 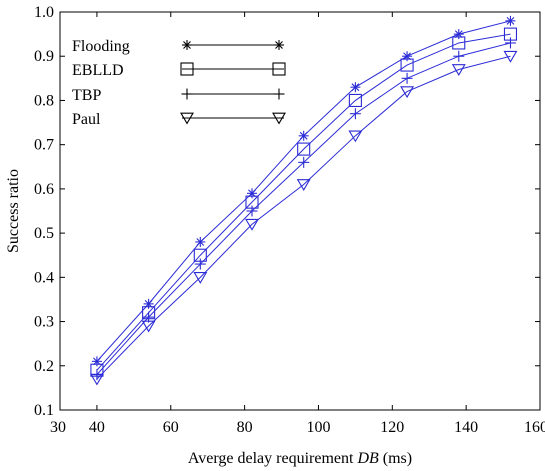 I want to click on legend-item-tbp: TBP, so click(x=178, y=95).